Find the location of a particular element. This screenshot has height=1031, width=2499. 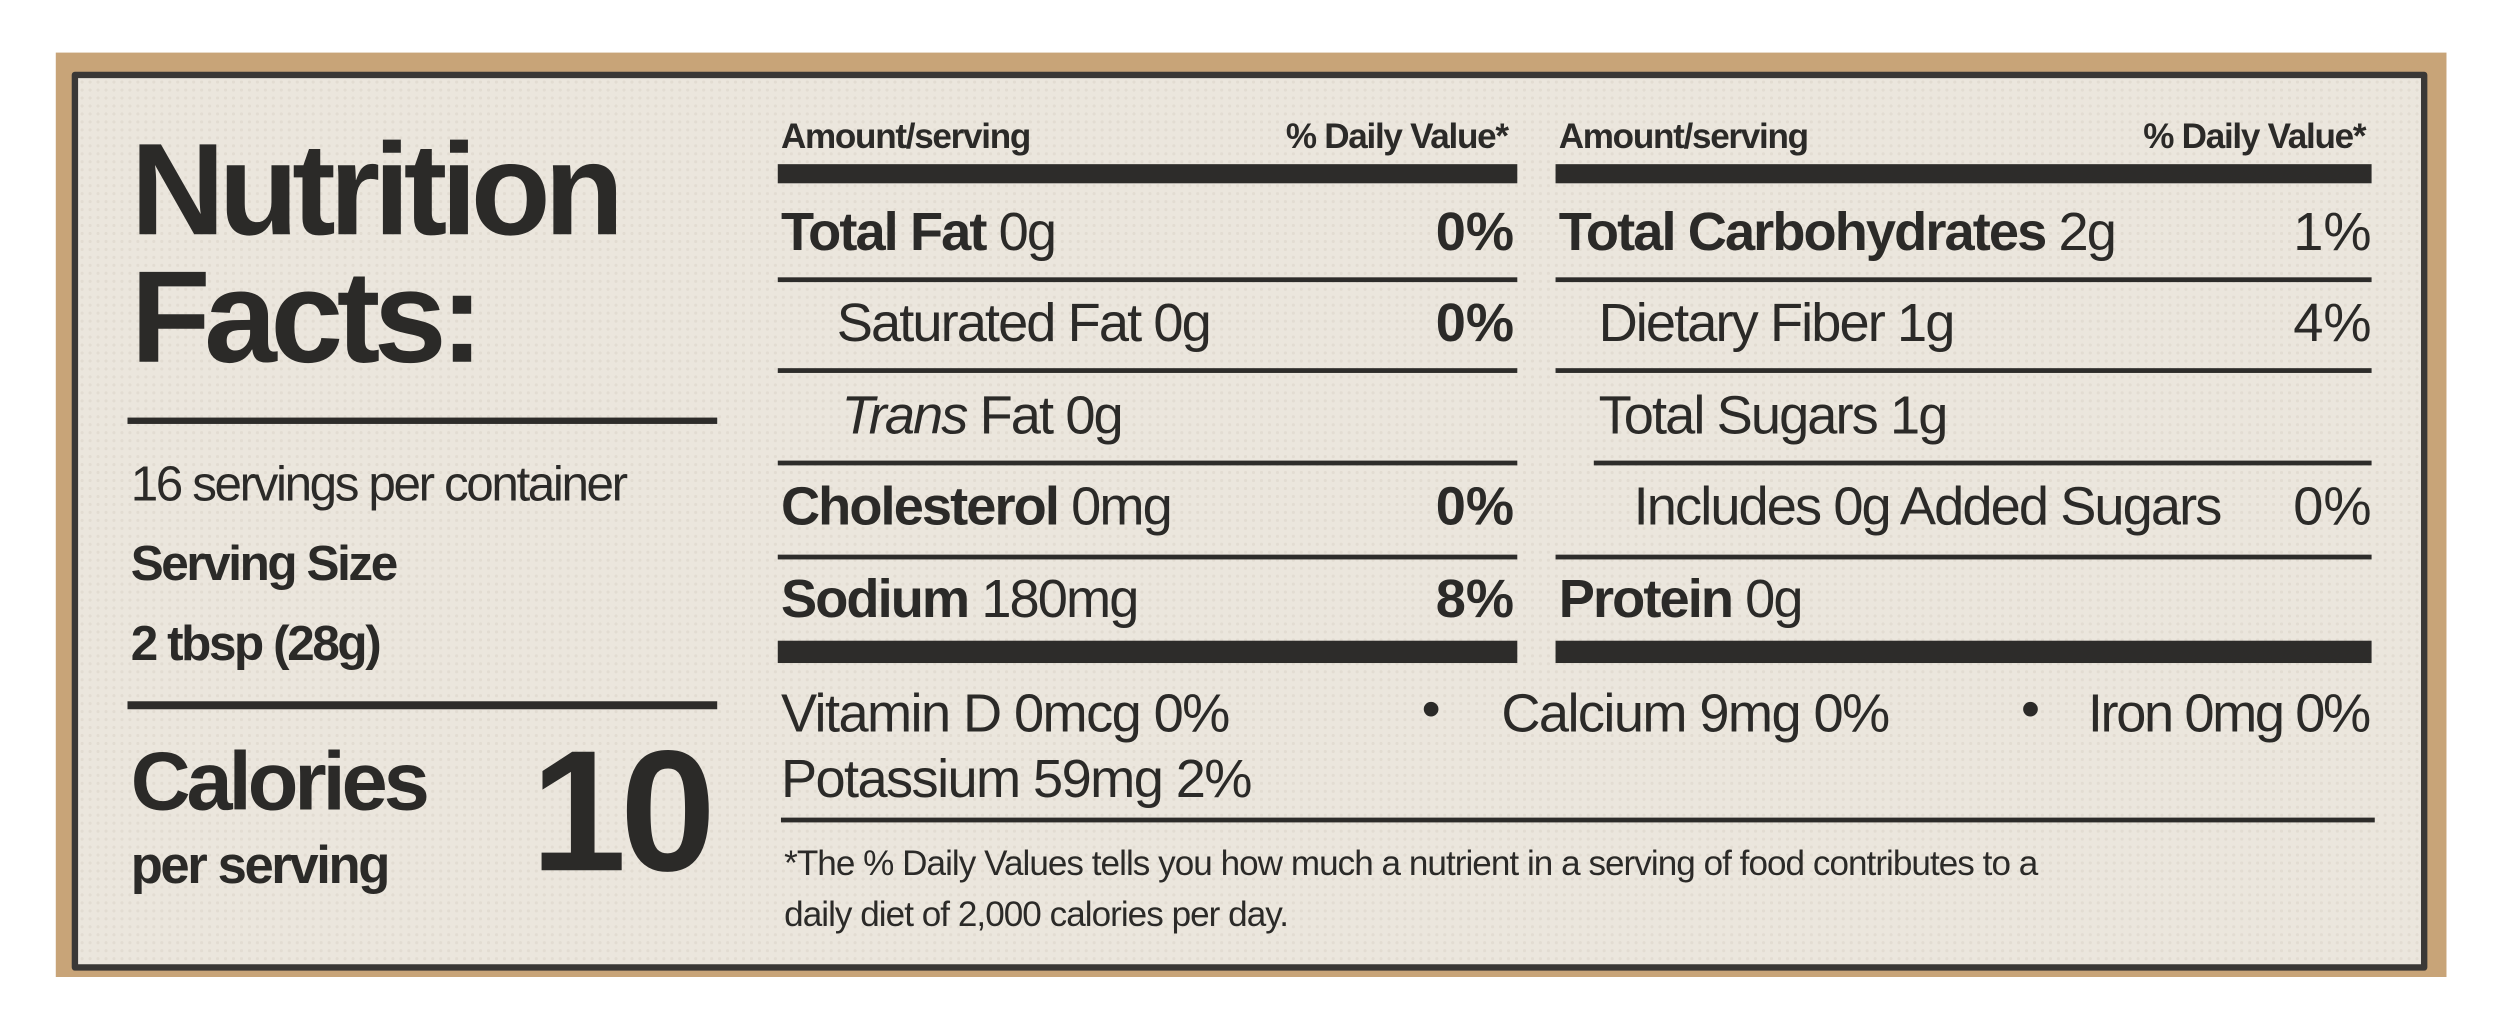

nutrient-row: Total Carbohydrates 2g is located at coordinates (1838, 233).